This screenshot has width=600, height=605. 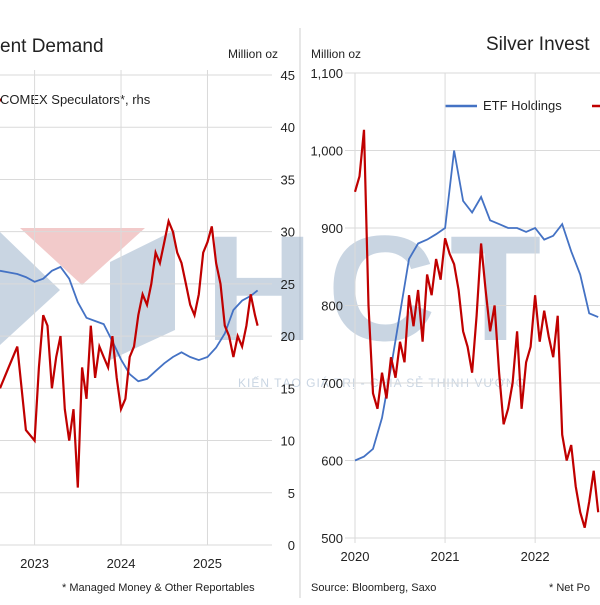 I want to click on right-left-y-ticks: 500 600 700 800 900 1,000 1,100, so click(x=326, y=306).